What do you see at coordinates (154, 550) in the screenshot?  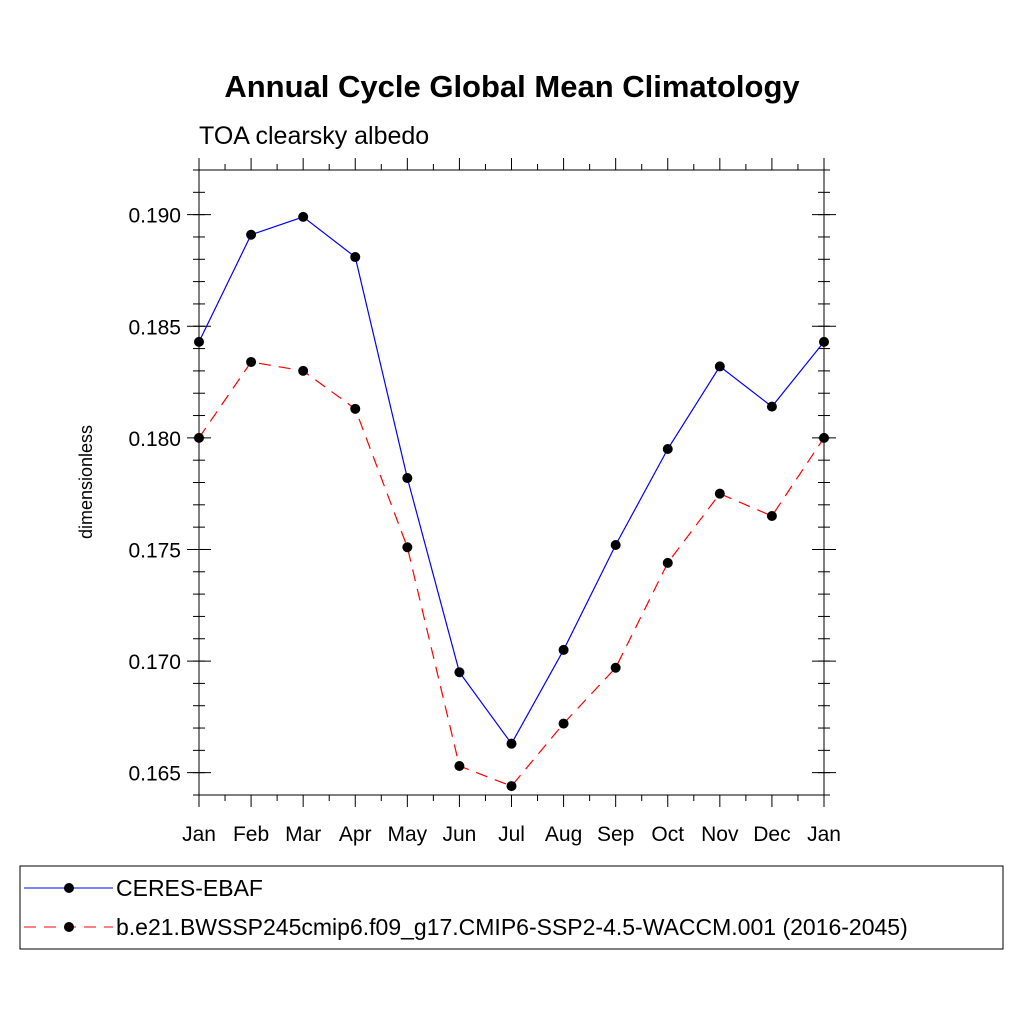 I see `y-tick-label: 0.175` at bounding box center [154, 550].